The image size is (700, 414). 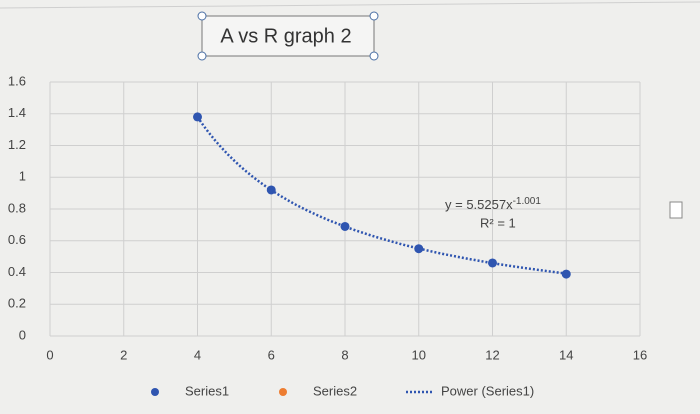 What do you see at coordinates (22, 176) in the screenshot?
I see `y-tick-label: 1` at bounding box center [22, 176].